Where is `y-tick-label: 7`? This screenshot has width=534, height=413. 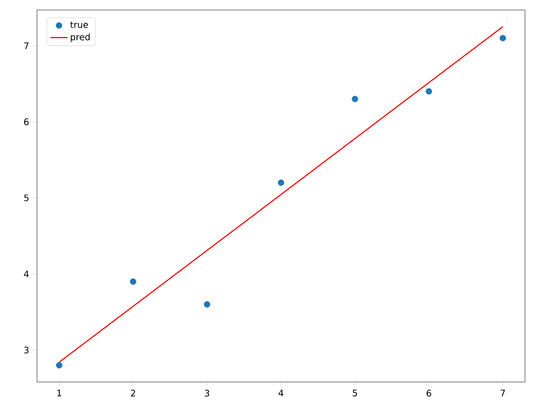
y-tick-label: 7 is located at coordinates (26, 46).